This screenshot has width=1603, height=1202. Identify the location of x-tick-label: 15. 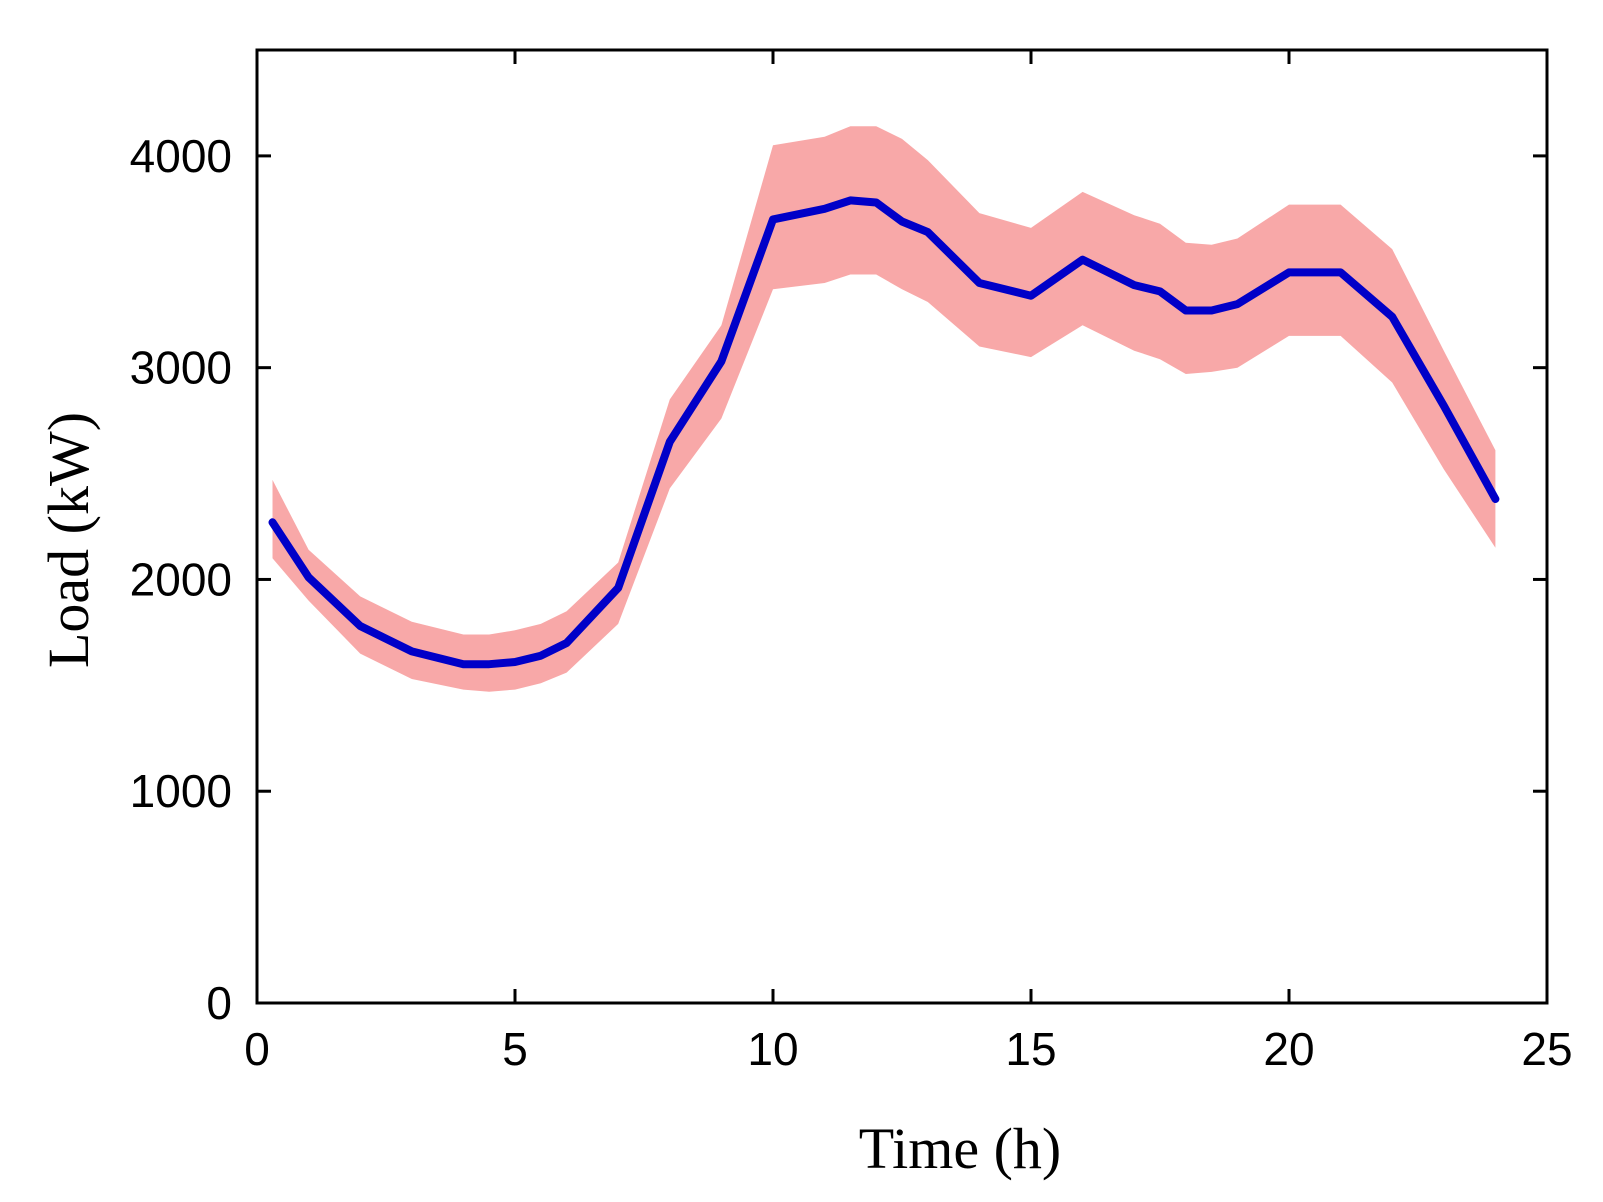
(1030, 1049).